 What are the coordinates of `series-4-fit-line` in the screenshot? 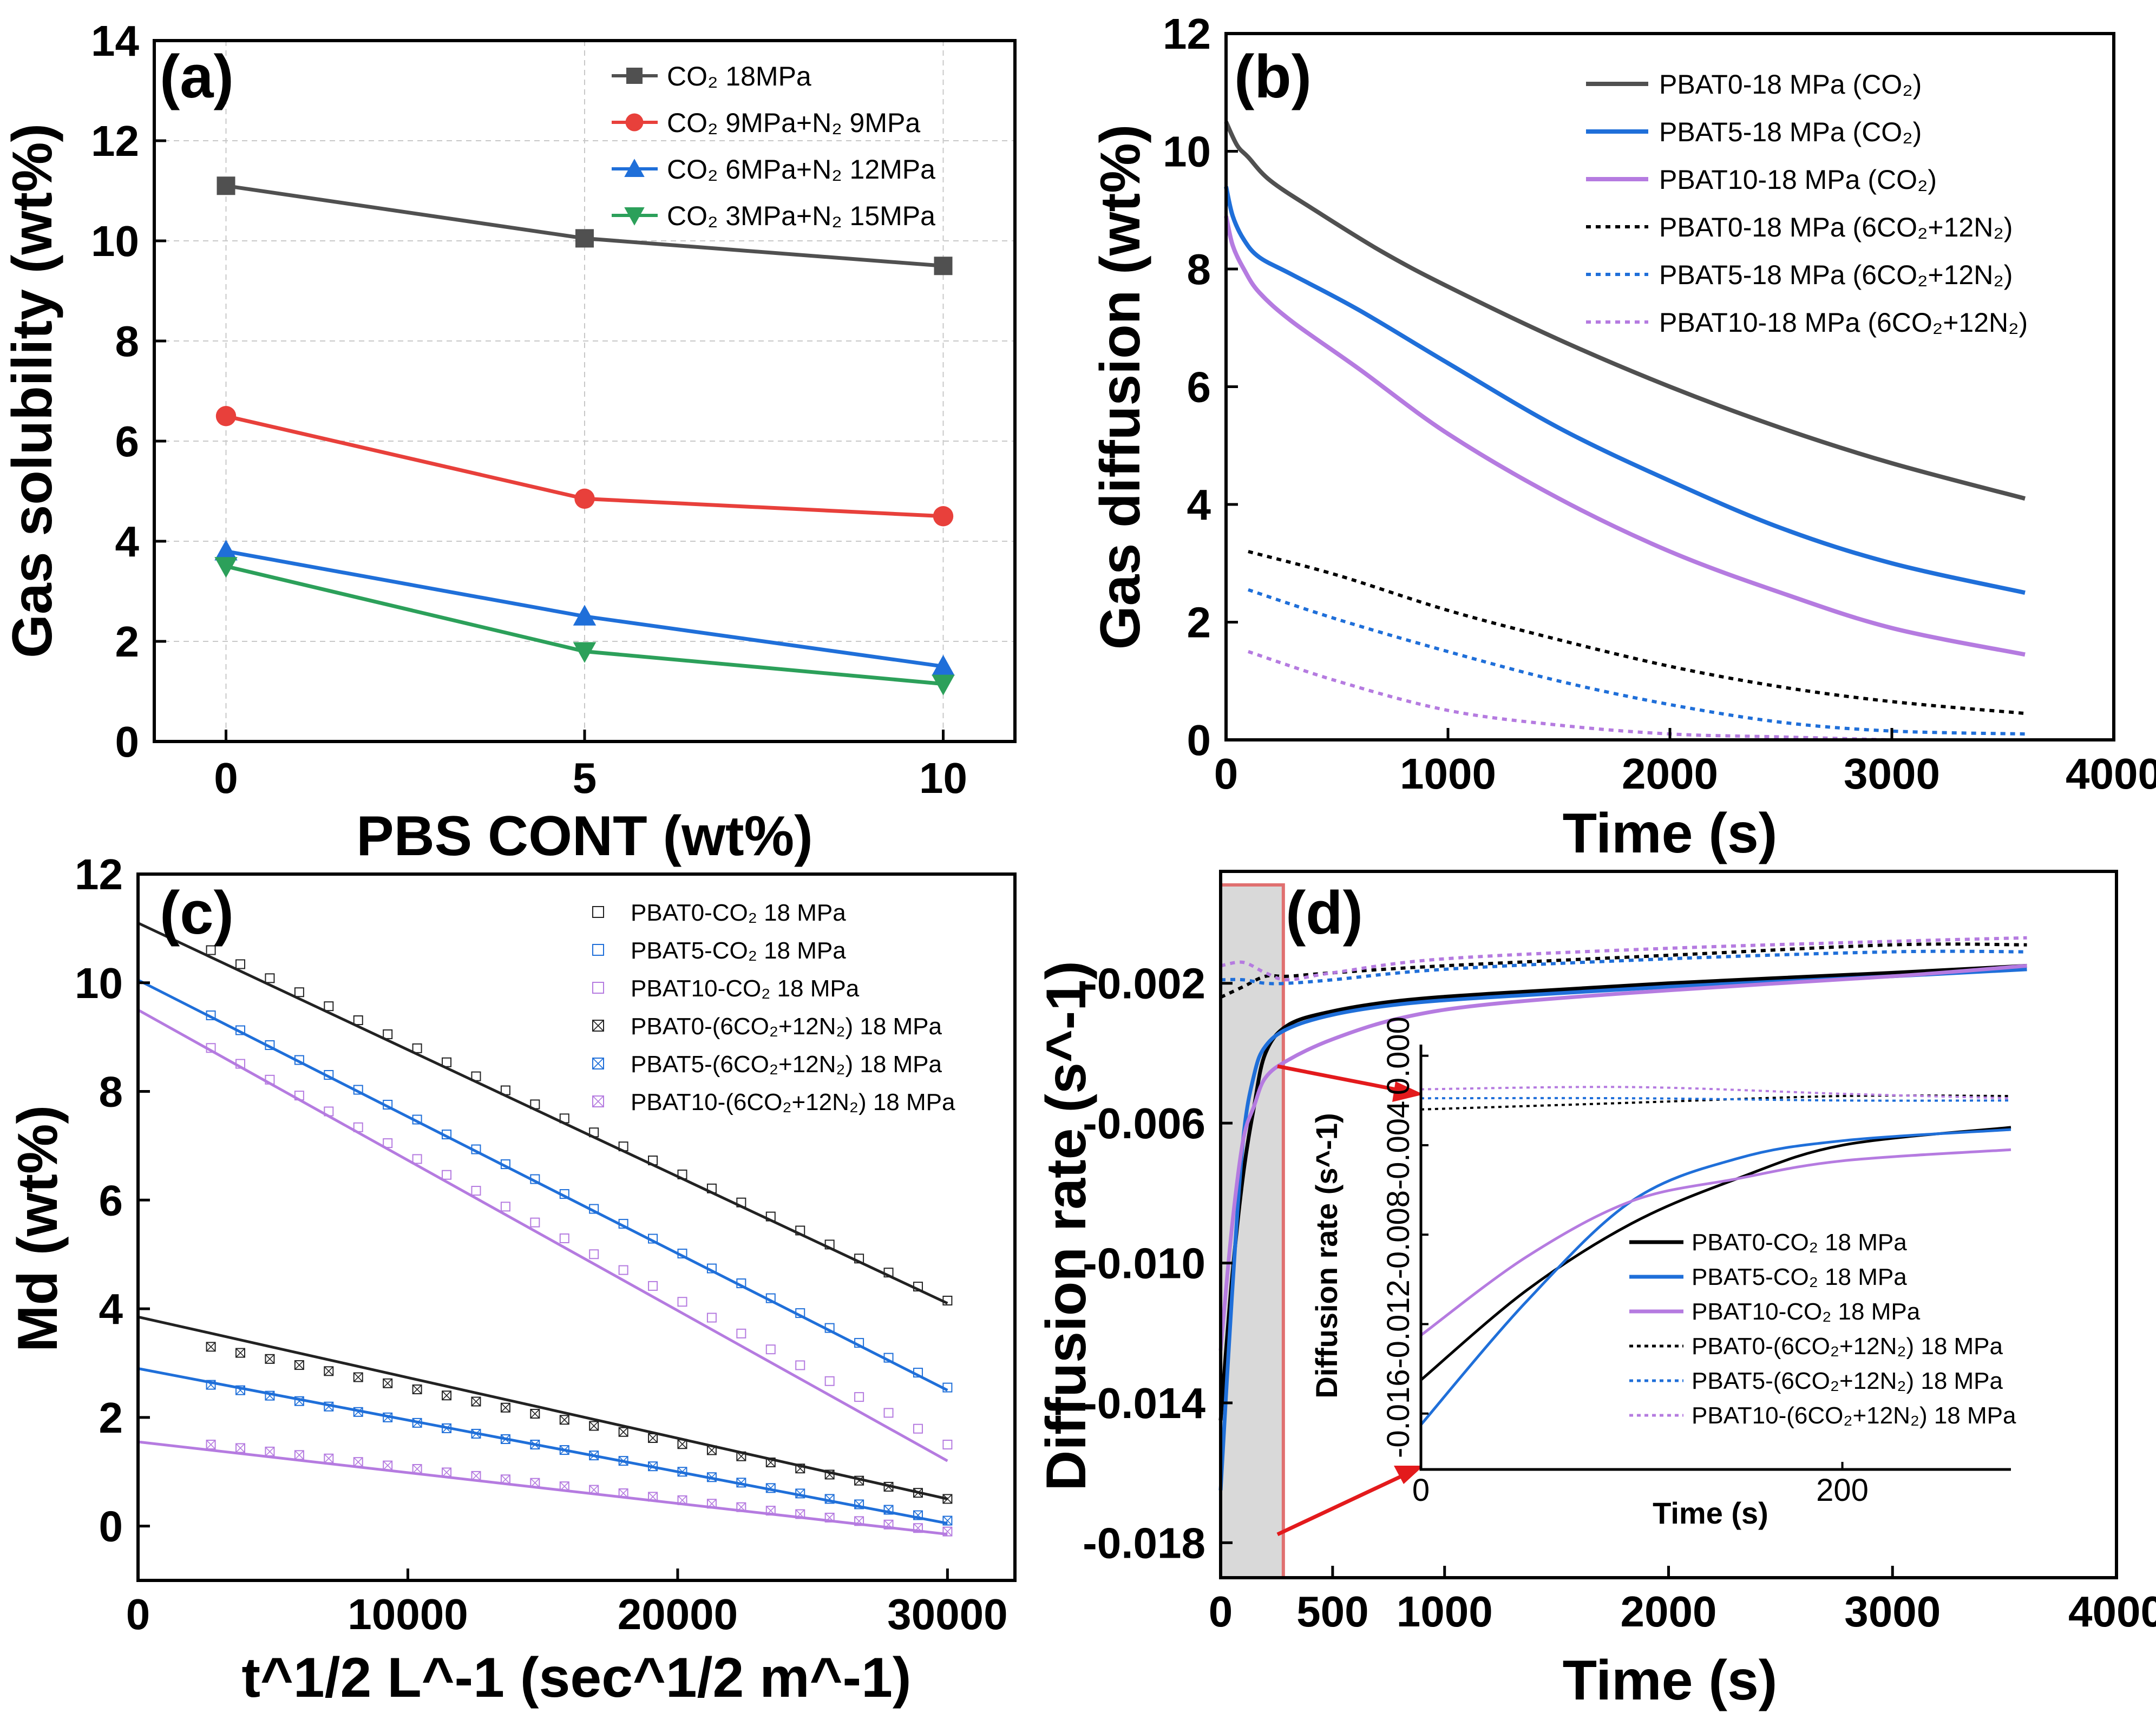 It's located at (542, 1446).